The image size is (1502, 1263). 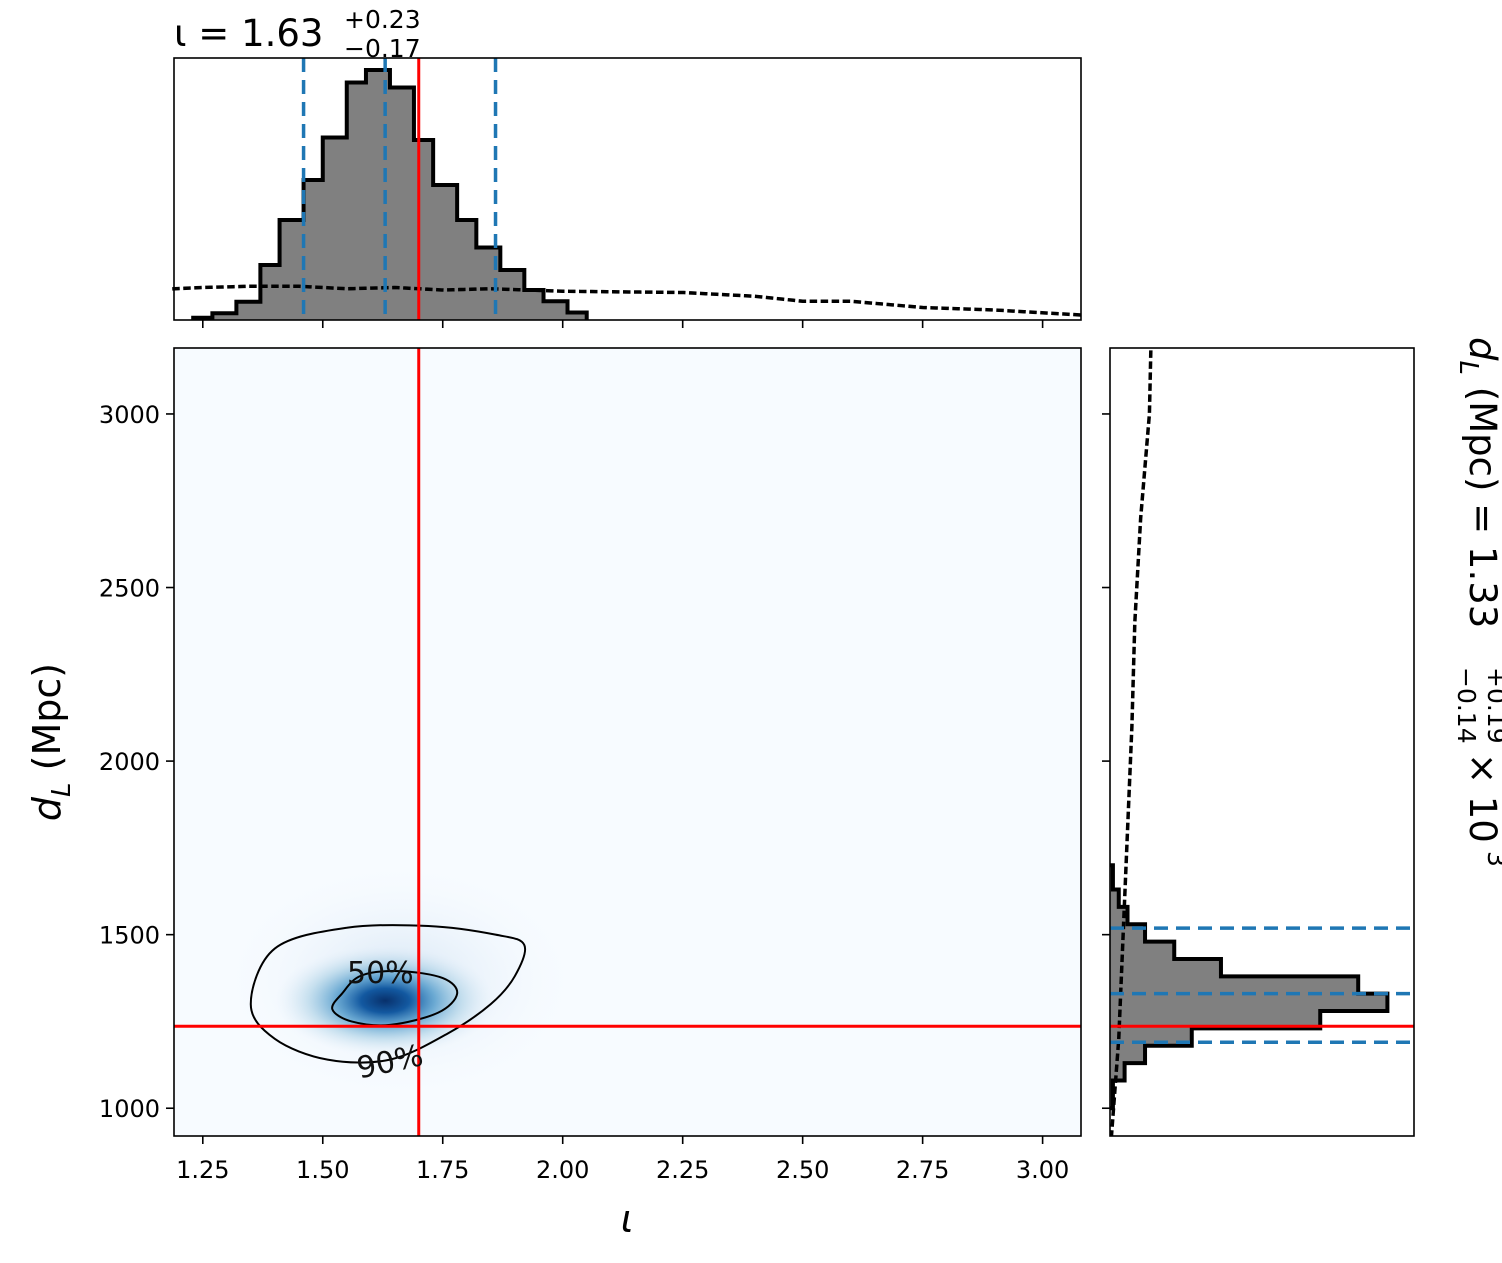 I want to click on dl-title-dl: d, so click(x=1481, y=349).